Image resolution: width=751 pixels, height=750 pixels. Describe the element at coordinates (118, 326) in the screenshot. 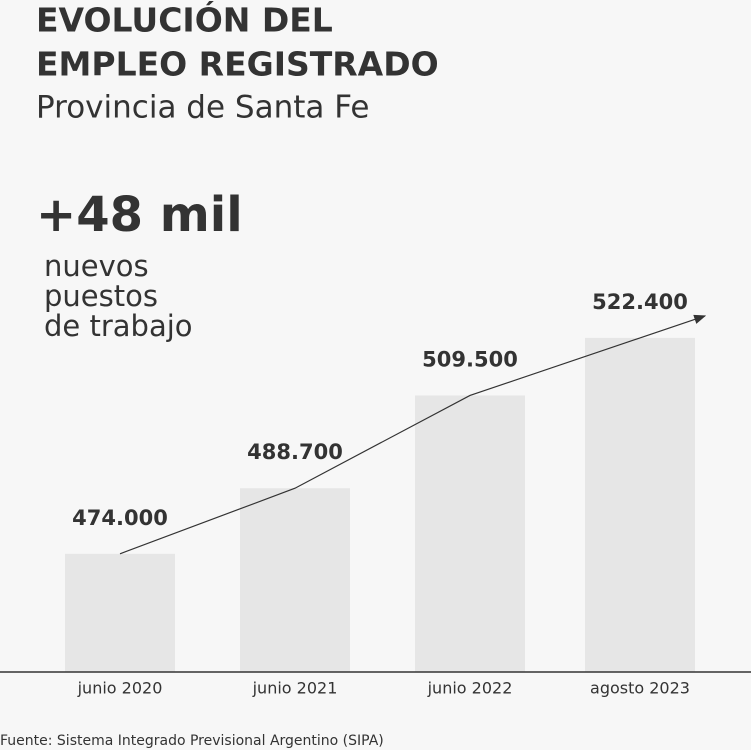

I see `annotation-line: de trabajo` at that location.